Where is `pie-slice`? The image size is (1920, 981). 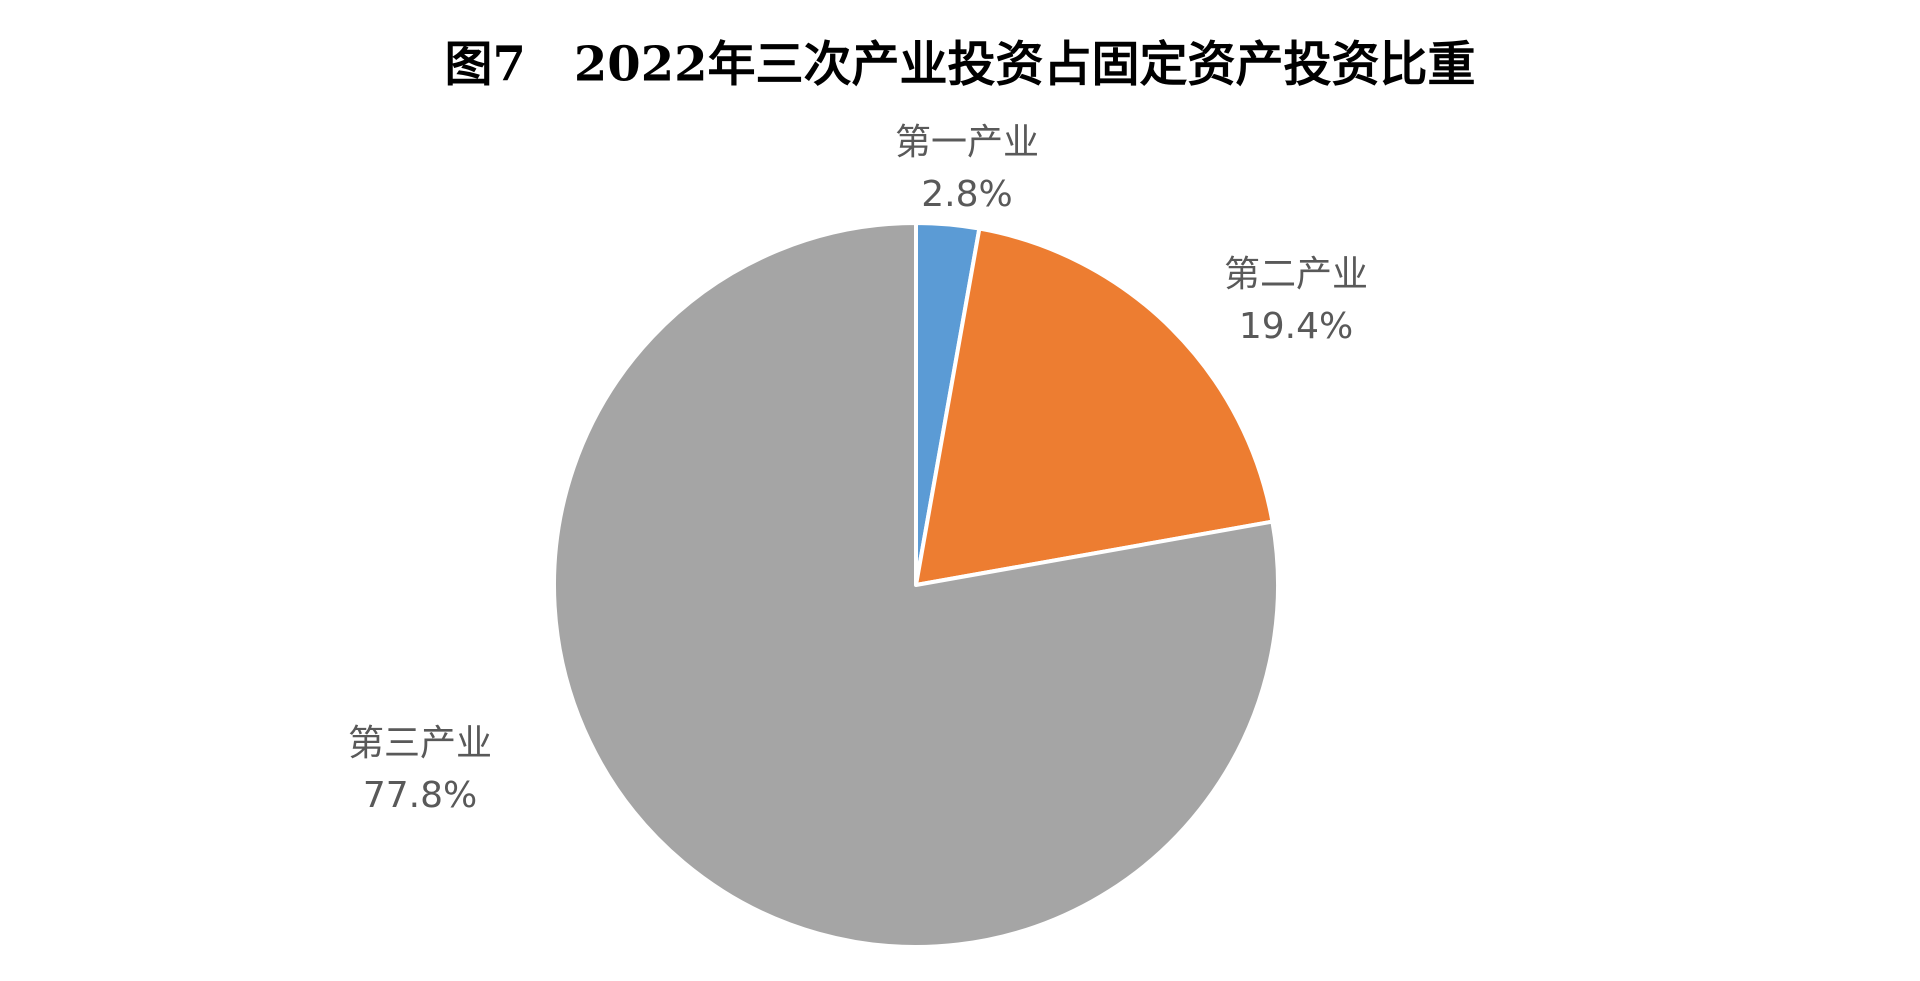 pie-slice is located at coordinates (1094, 406).